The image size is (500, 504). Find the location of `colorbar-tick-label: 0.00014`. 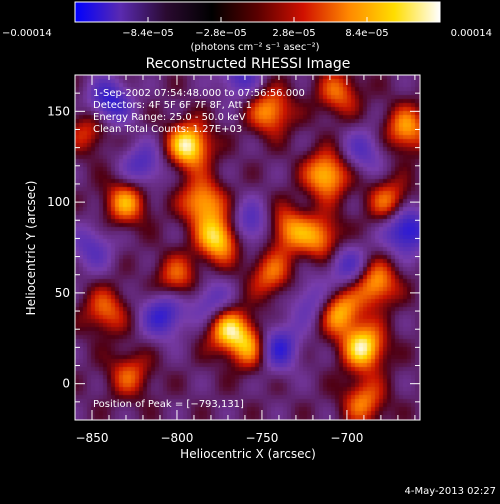

colorbar-tick-label: 0.00014 is located at coordinates (471, 33).